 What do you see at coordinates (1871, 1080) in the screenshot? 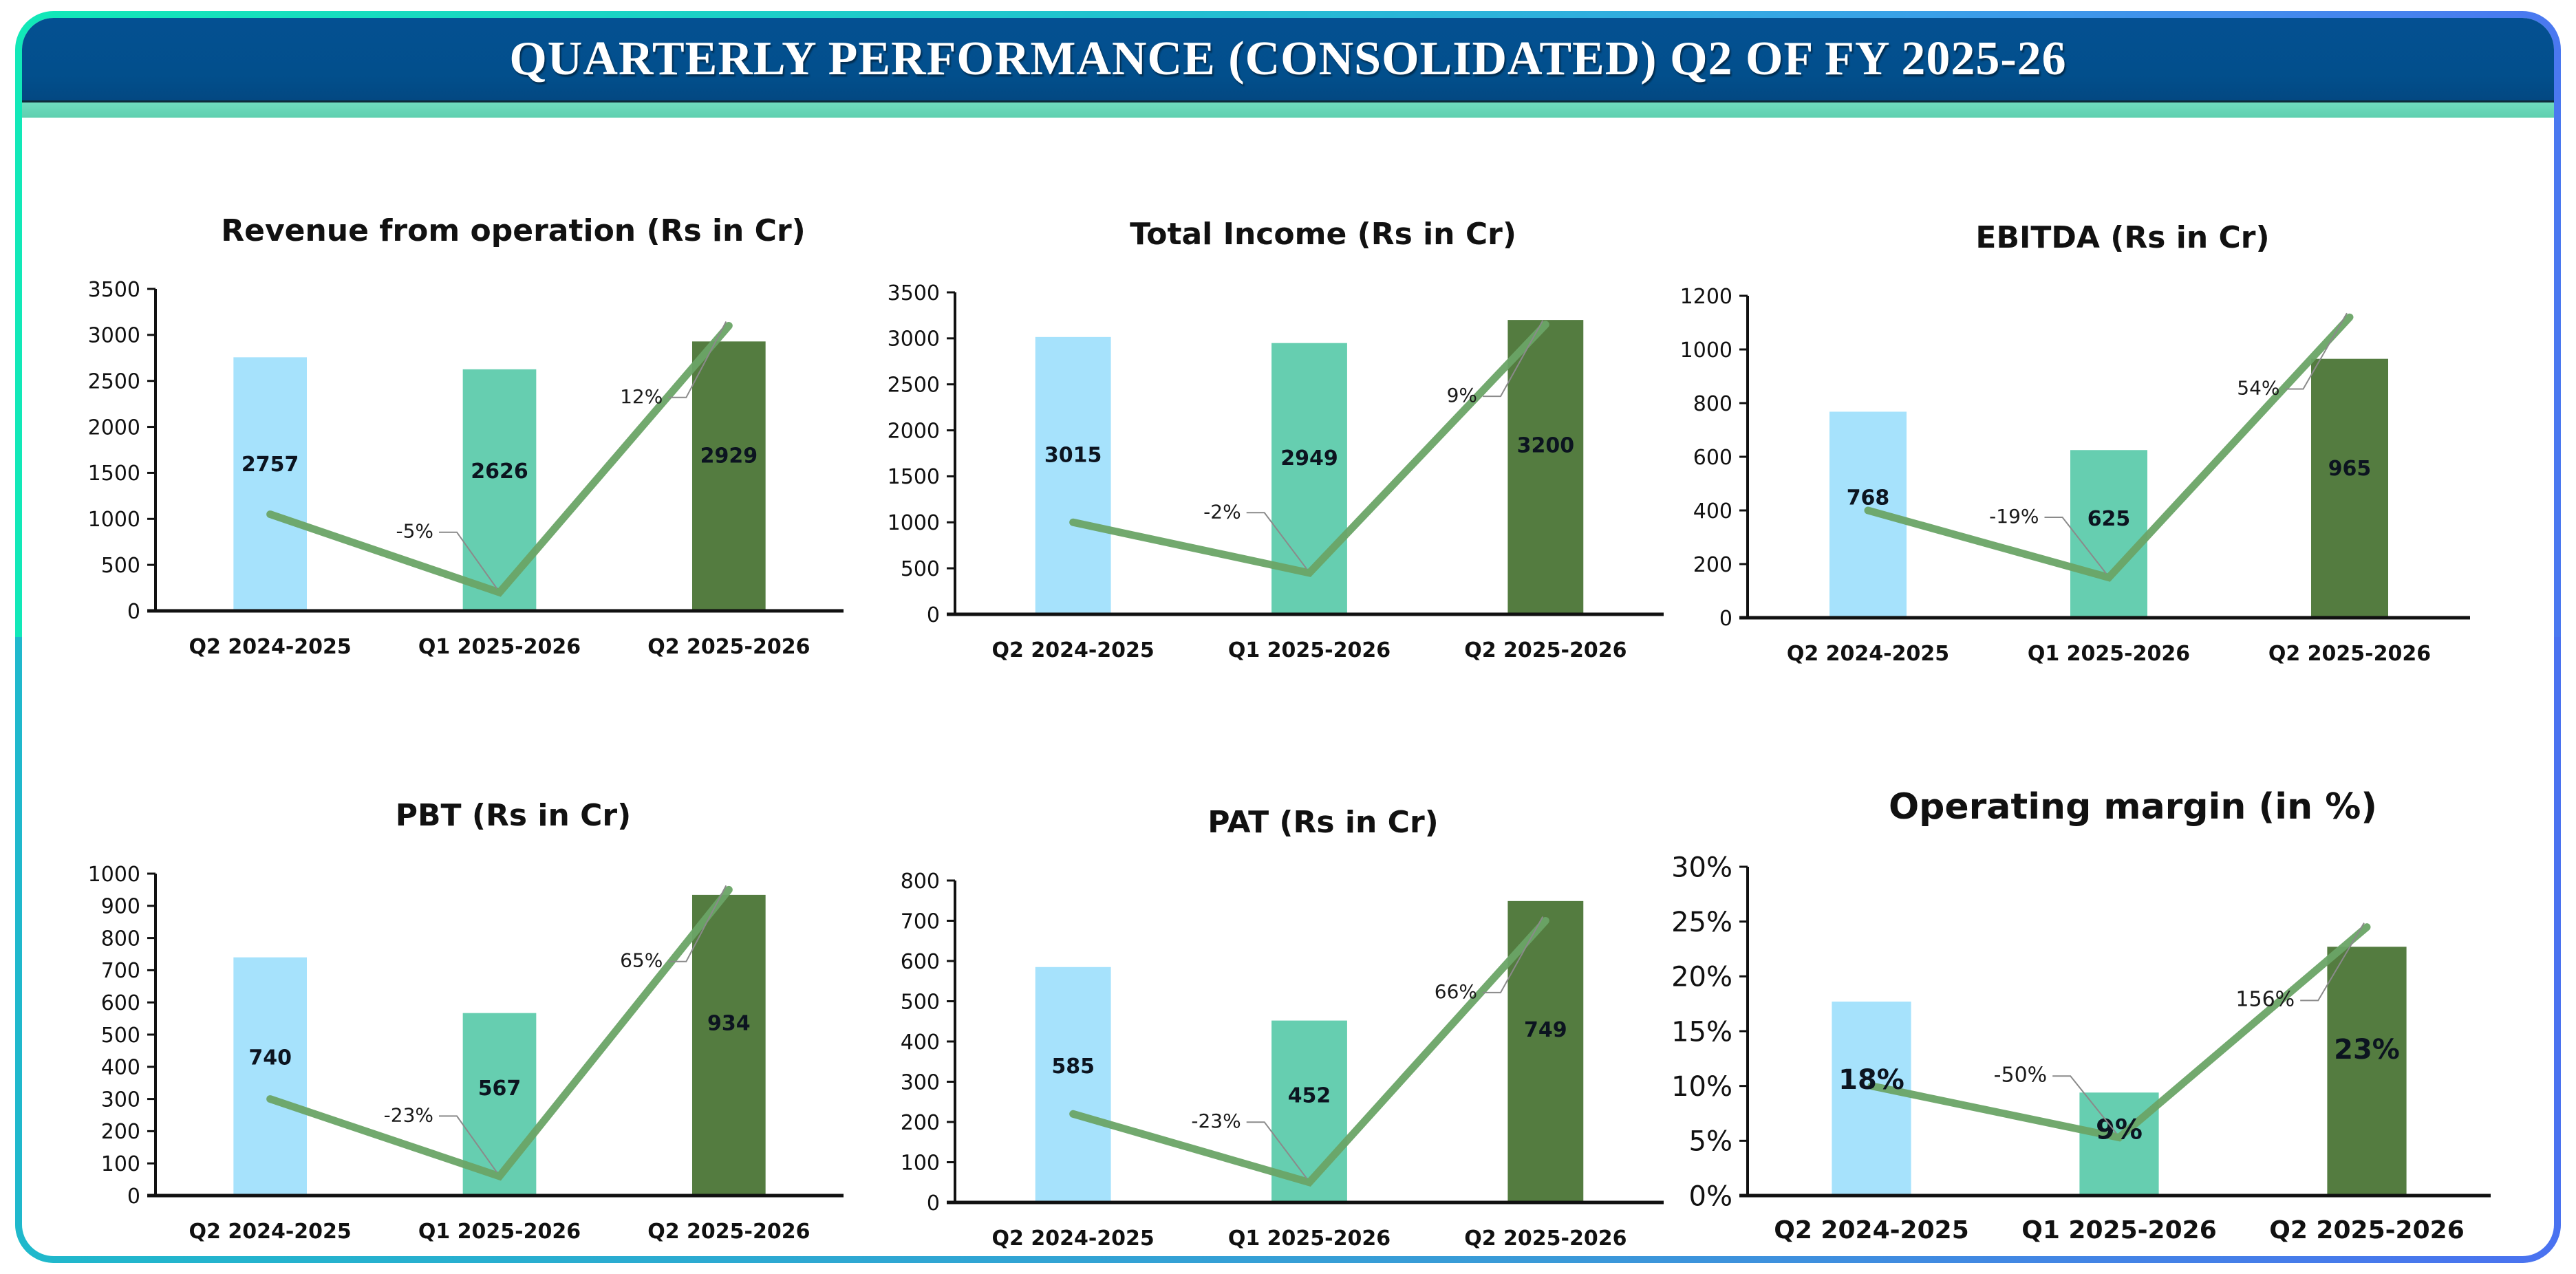
I see `bar-value-label: 18%` at bounding box center [1871, 1080].